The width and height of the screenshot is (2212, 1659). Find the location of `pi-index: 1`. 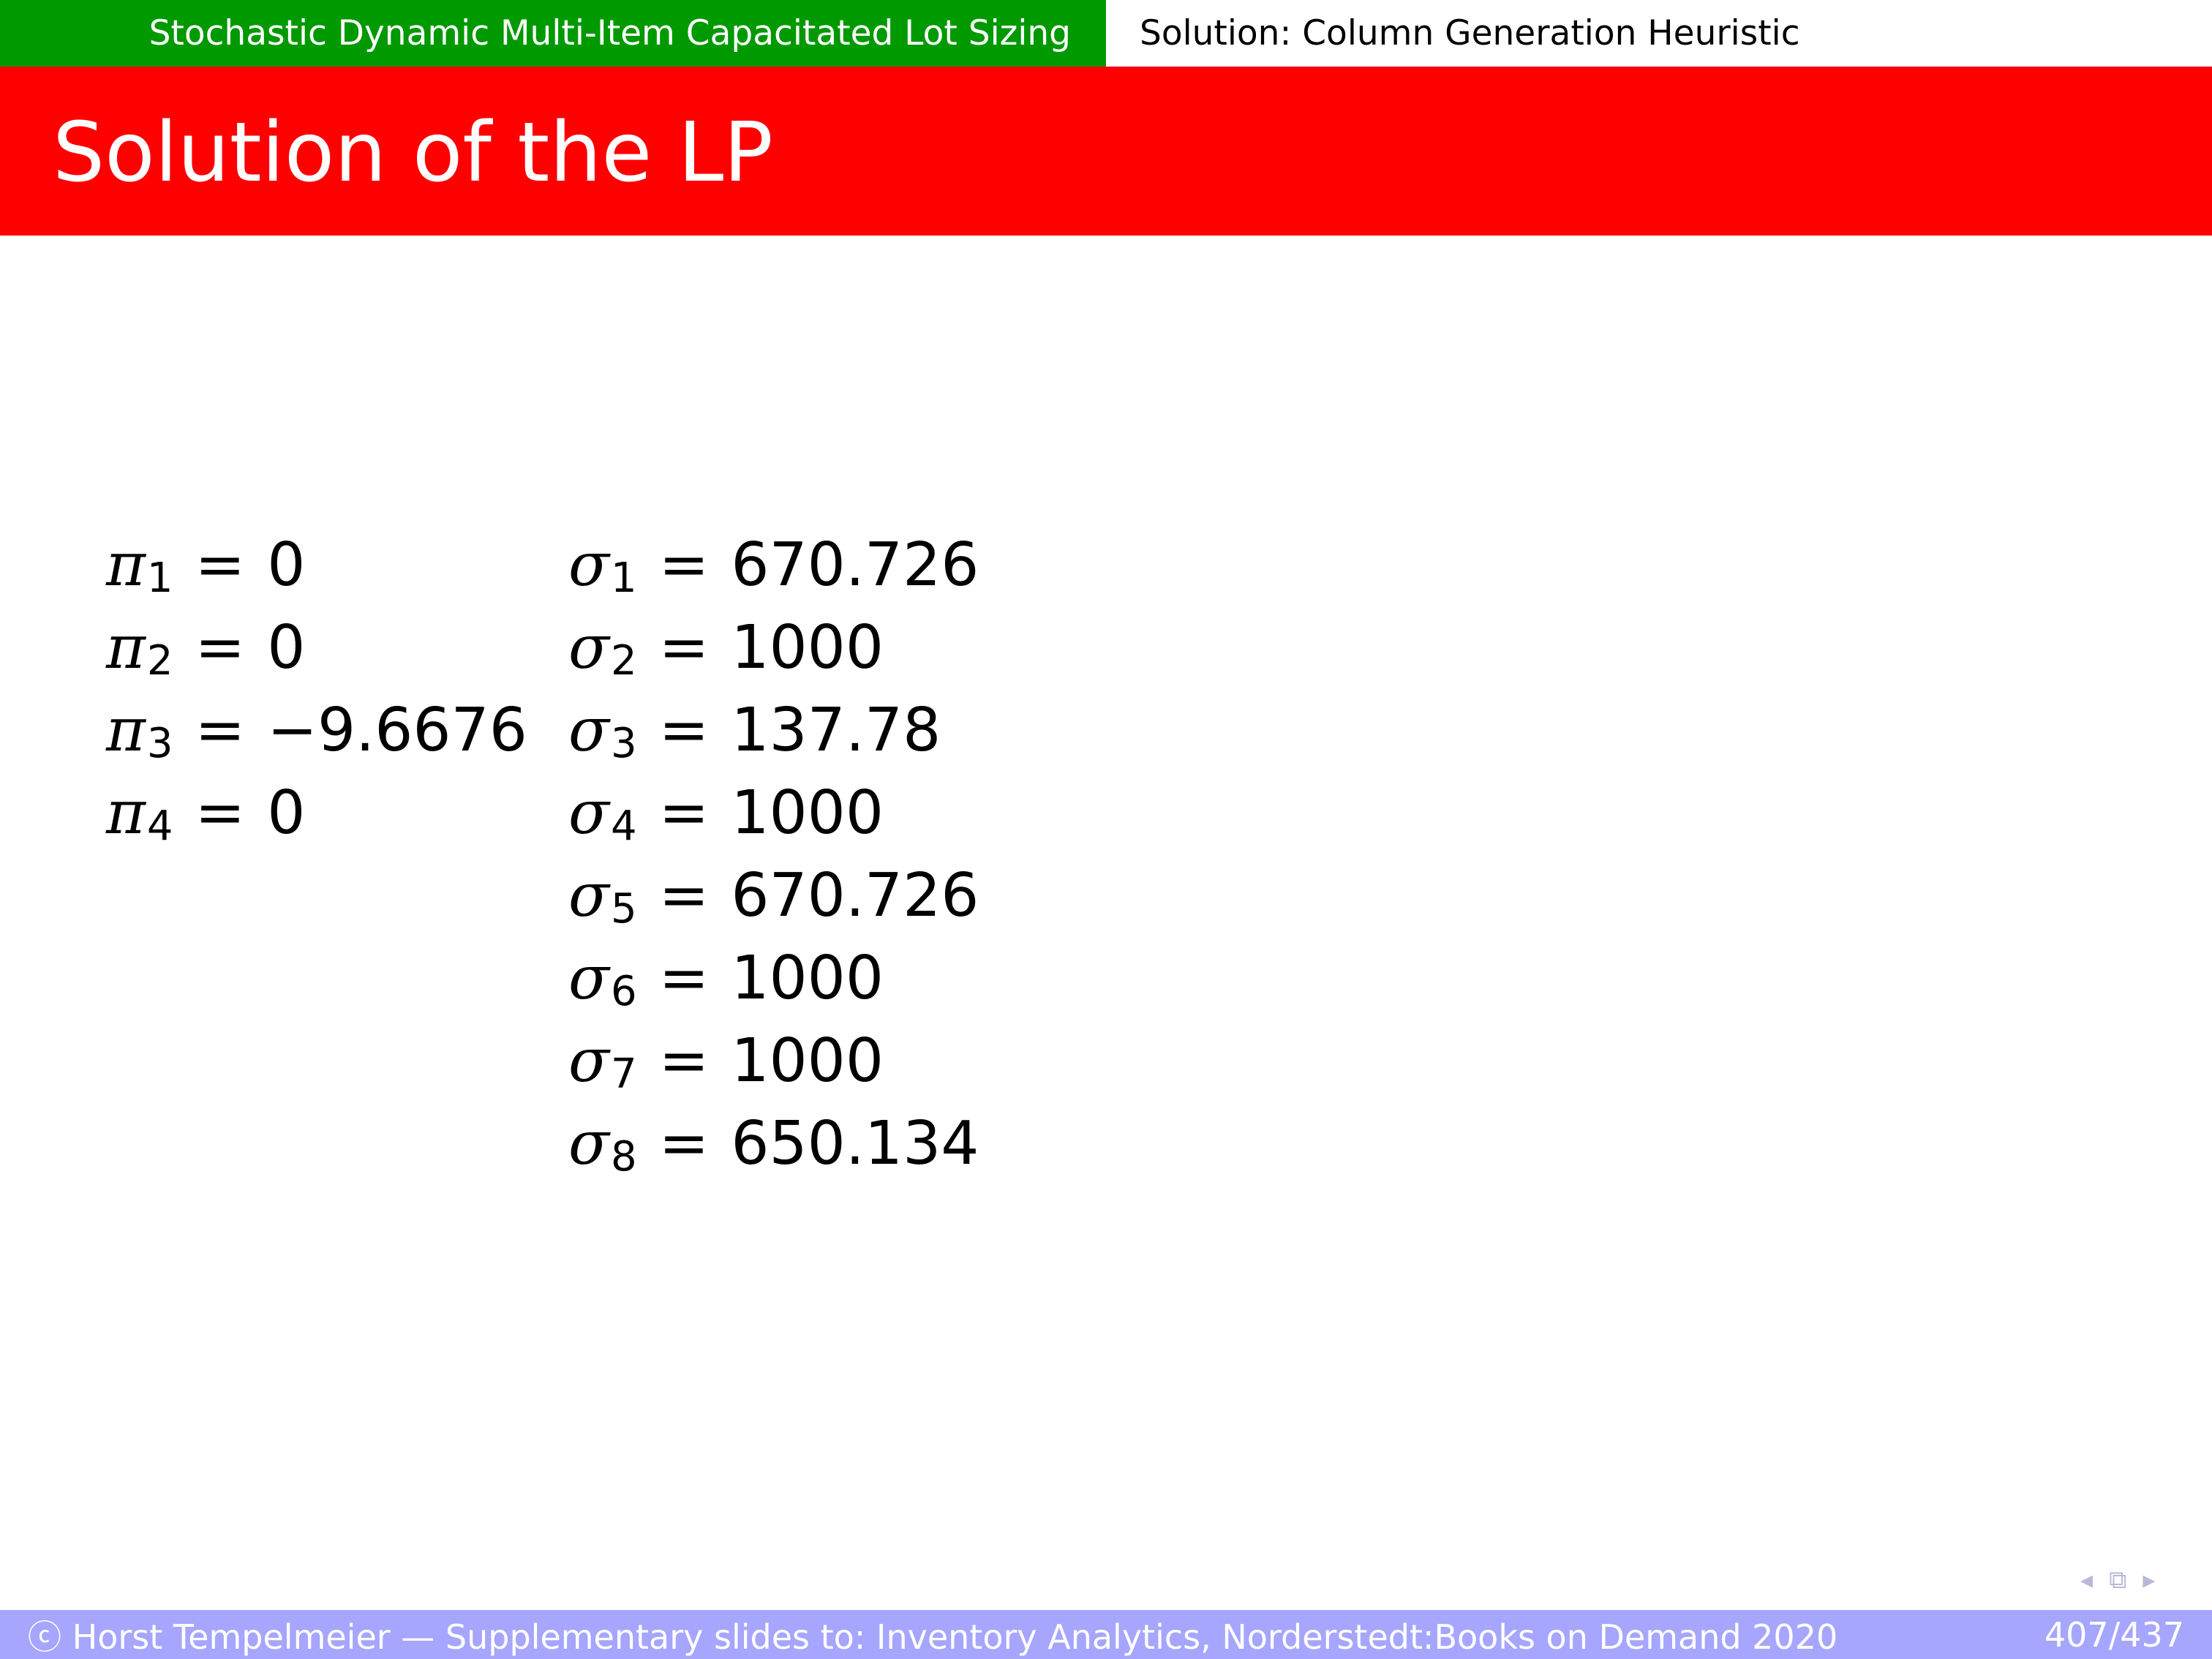

pi-index: 1 is located at coordinates (159, 578).